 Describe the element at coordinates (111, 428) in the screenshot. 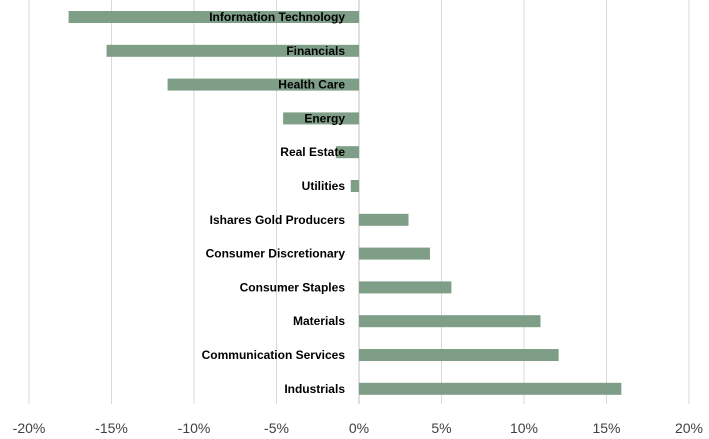

I see `x-tick-label: -15%` at that location.